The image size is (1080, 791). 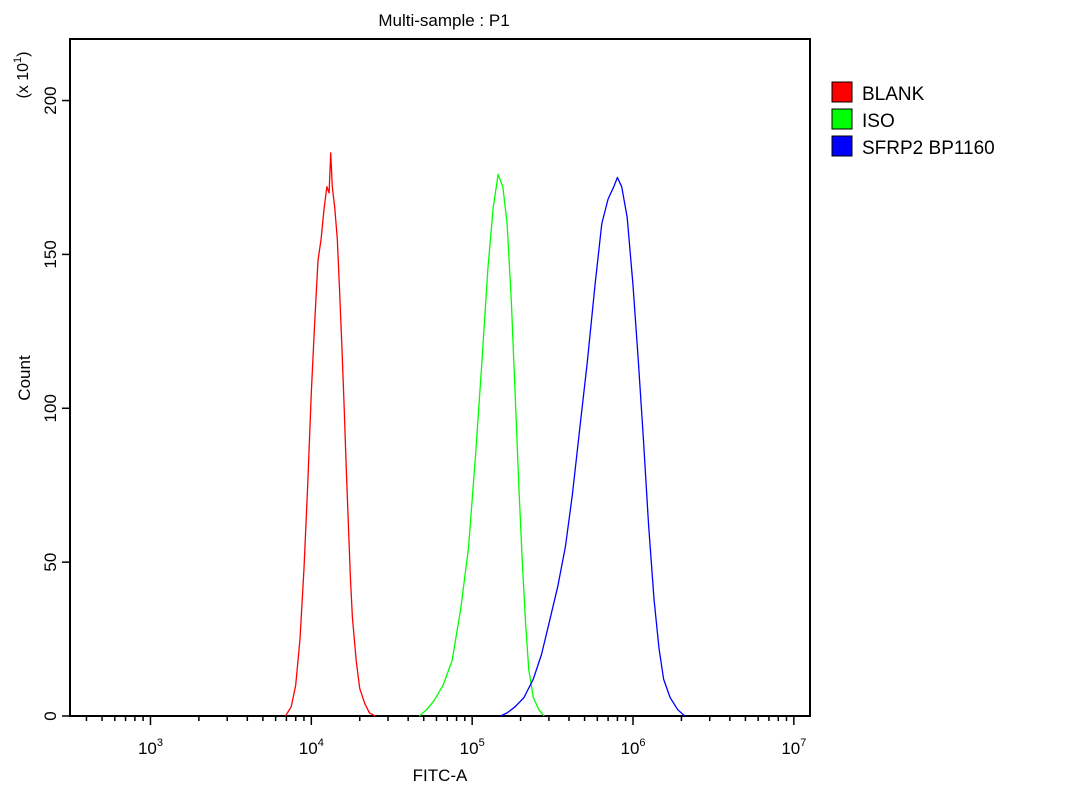 I want to click on x-tick-label: 10⁶, so click(x=632, y=747).